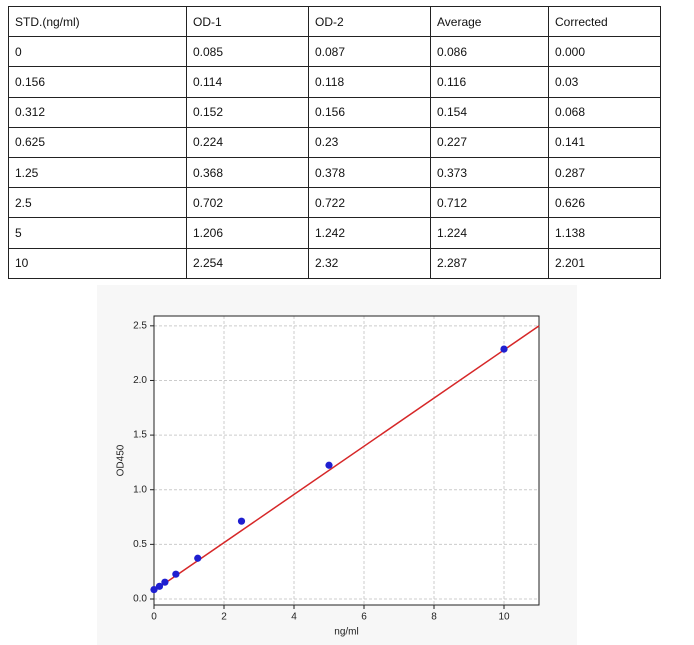 Image resolution: width=694 pixels, height=645 pixels. I want to click on x-tick-label: 10, so click(504, 617).